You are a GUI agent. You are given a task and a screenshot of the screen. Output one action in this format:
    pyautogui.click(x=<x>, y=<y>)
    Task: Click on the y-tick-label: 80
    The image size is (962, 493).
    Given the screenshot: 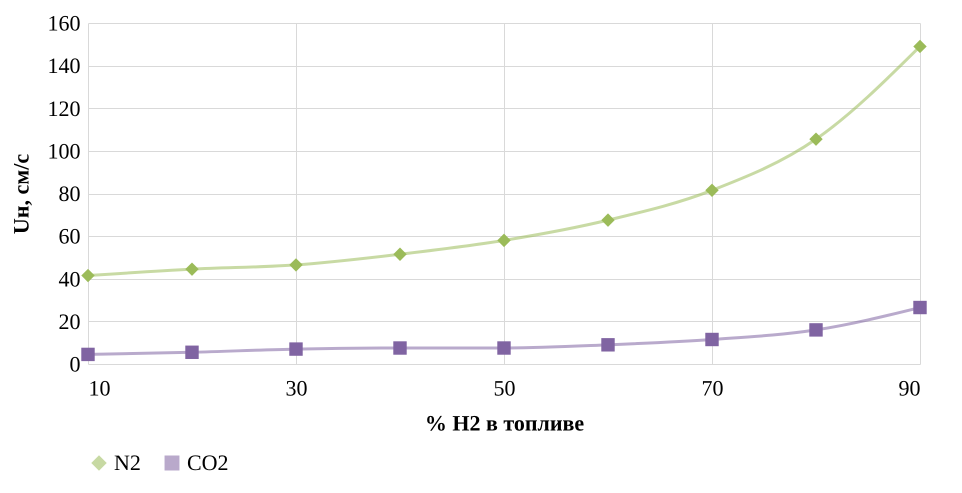 What is the action you would take?
    pyautogui.click(x=69, y=193)
    